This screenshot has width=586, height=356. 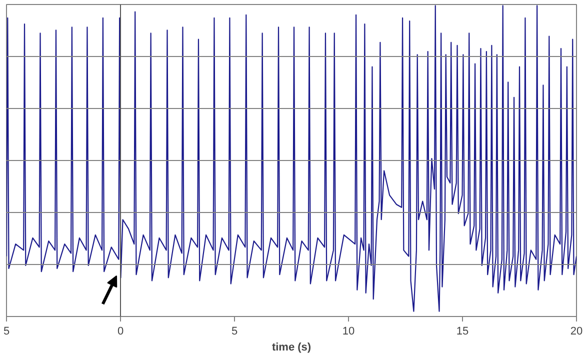 What do you see at coordinates (462, 332) in the screenshot?
I see `x-tick-label: 15` at bounding box center [462, 332].